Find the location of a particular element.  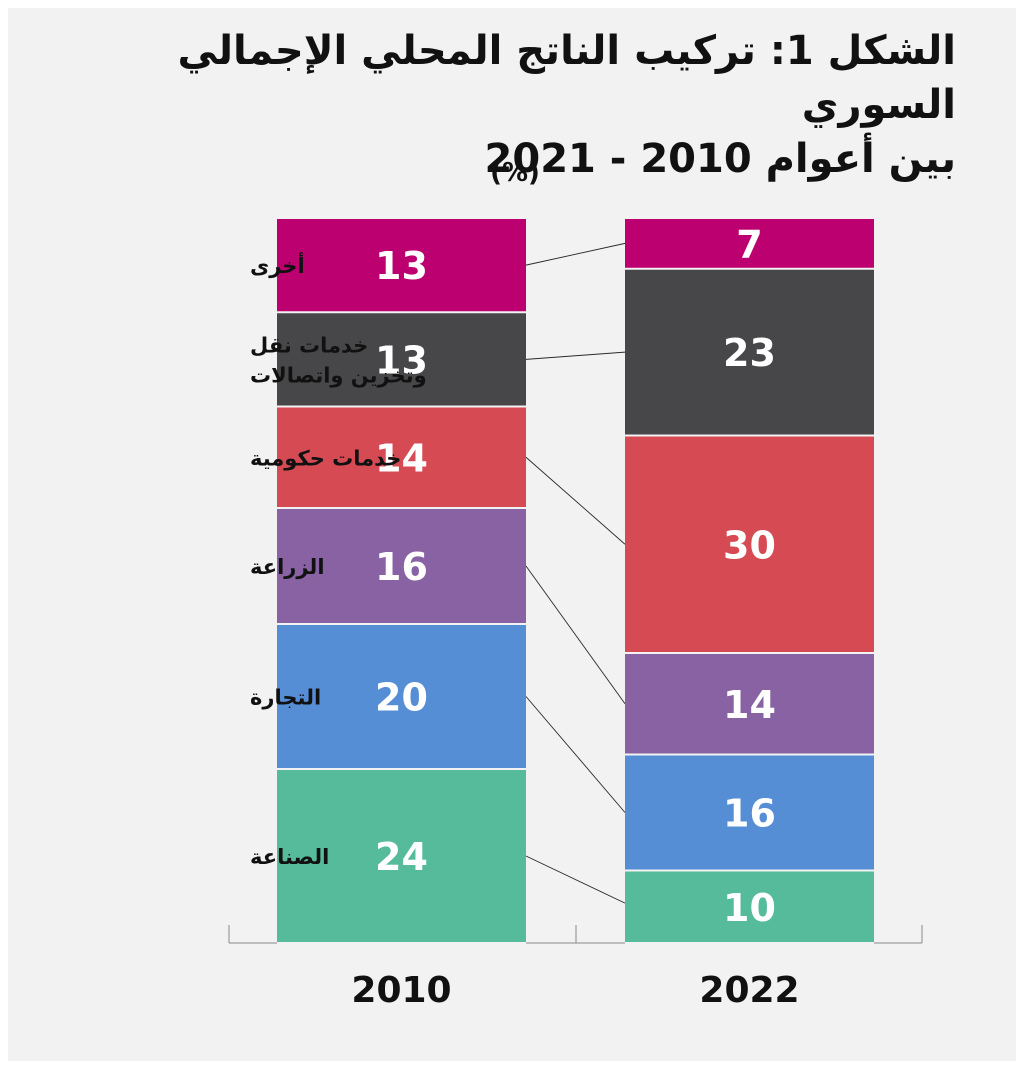

data-label: 24 is located at coordinates (401, 857).